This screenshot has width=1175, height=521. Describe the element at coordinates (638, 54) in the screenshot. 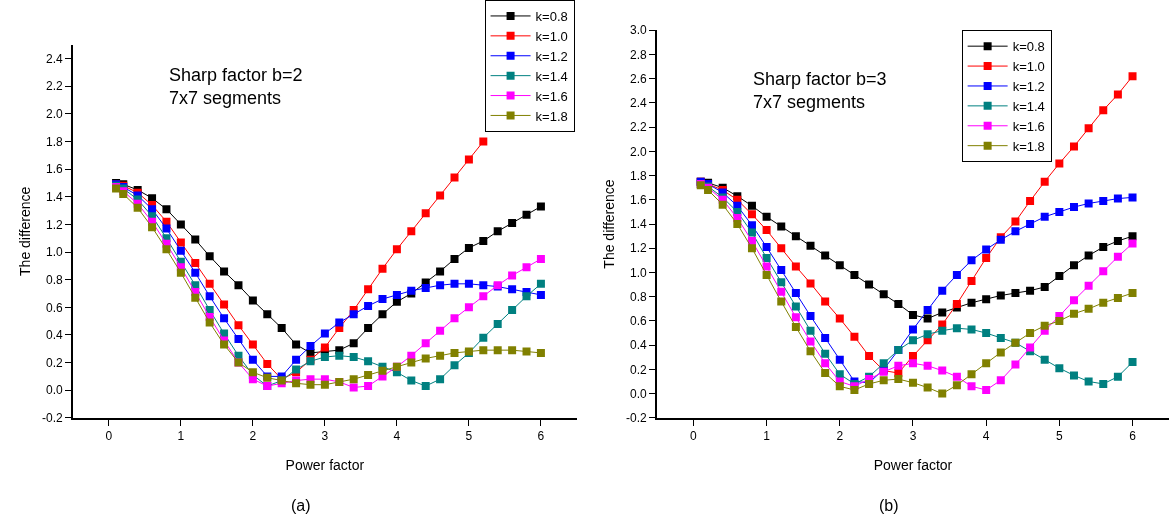

I see `y-tick-label: 2.8` at that location.